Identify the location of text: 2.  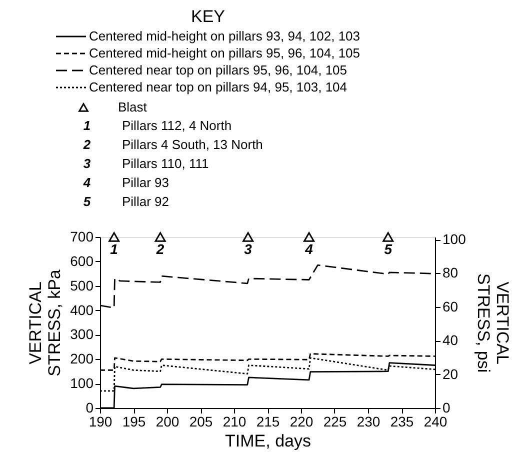
(87, 144).